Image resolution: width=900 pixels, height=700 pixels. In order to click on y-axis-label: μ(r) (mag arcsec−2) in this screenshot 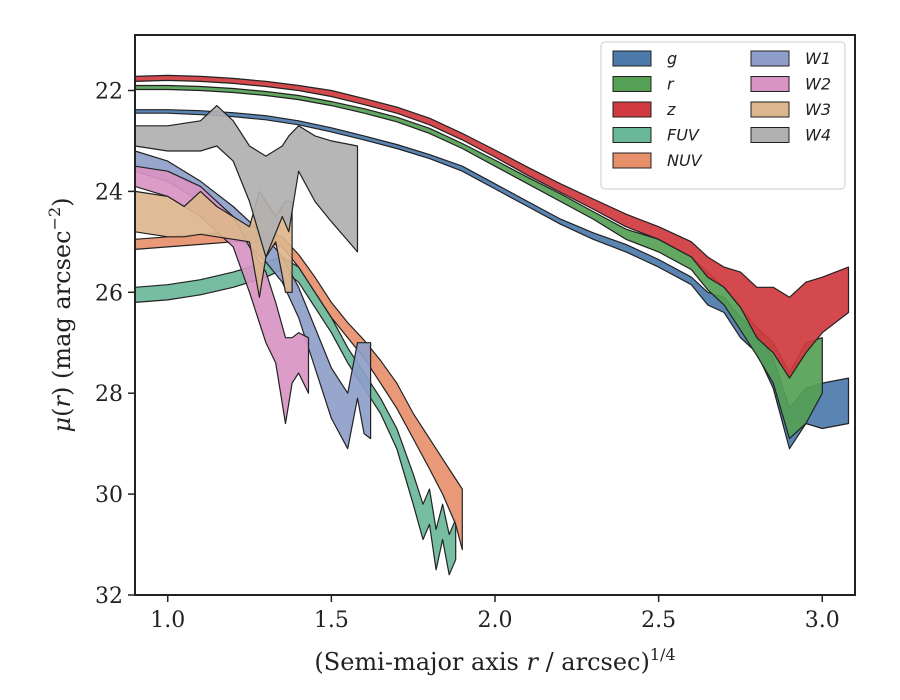, I will do `click(60, 314)`.